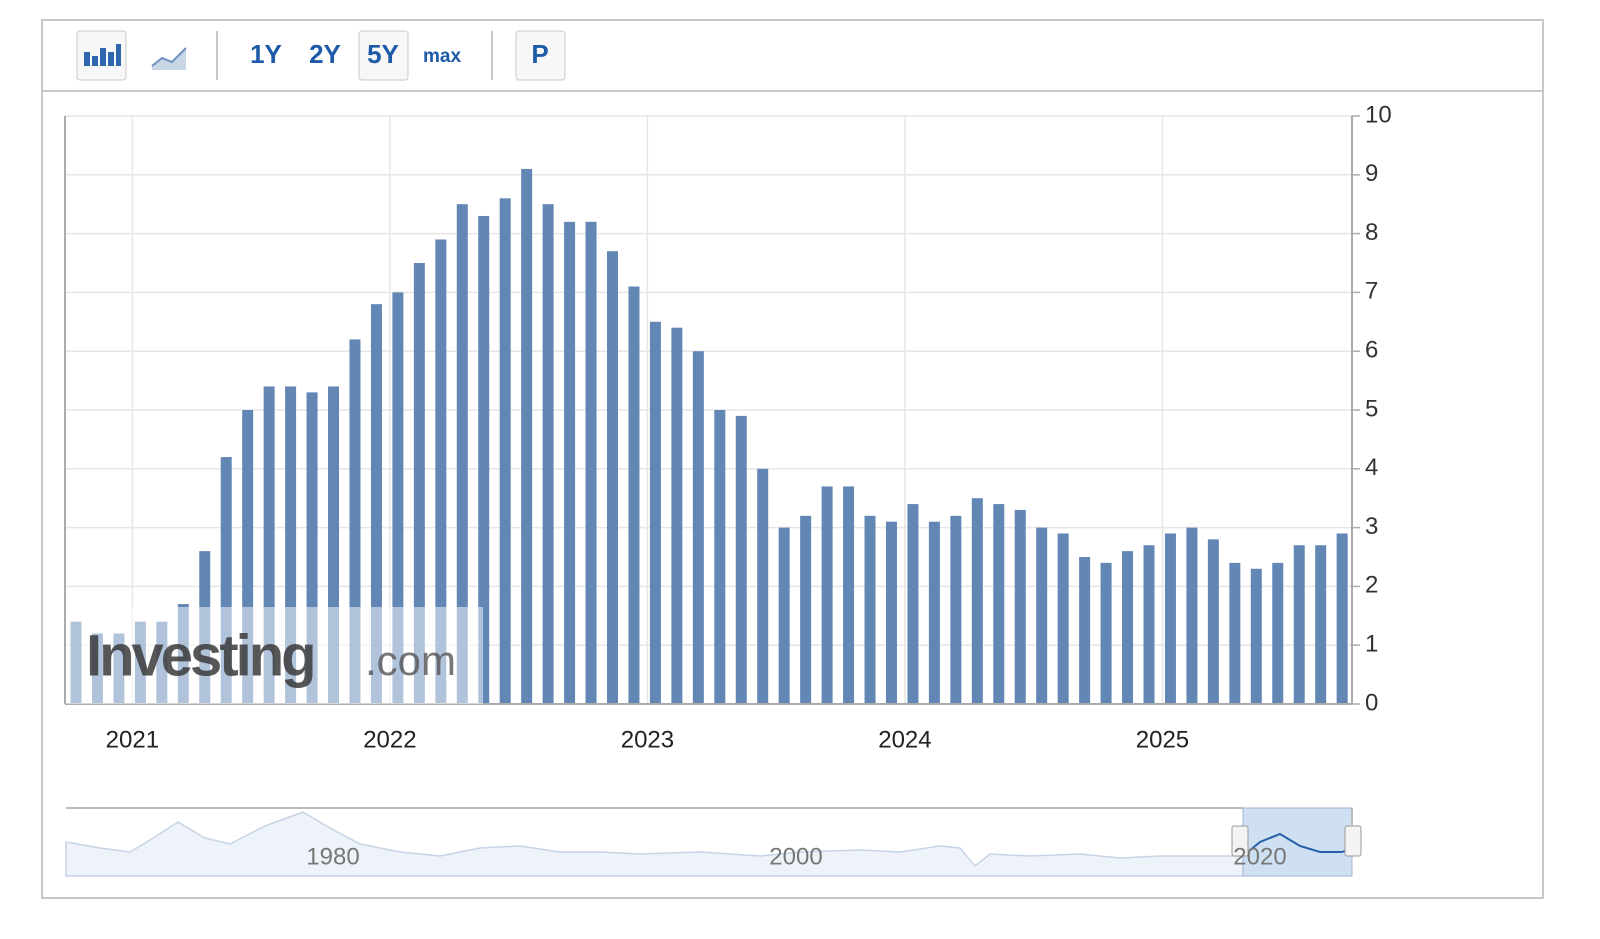  Describe the element at coordinates (1371, 467) in the screenshot. I see `y-tick-label: 4` at that location.